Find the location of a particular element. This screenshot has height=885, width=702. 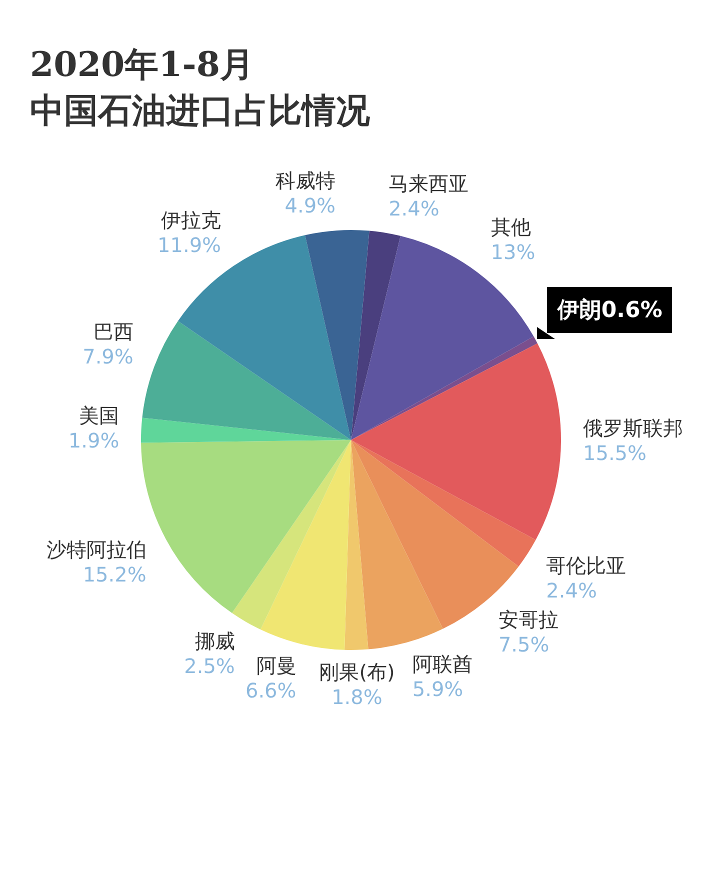

data-label: 2.5% is located at coordinates (209, 666).